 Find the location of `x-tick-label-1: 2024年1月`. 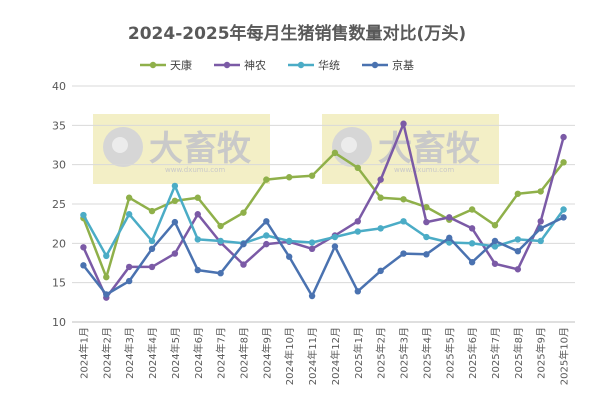

x-tick-label-1: 2024年1月 is located at coordinates (83, 353).